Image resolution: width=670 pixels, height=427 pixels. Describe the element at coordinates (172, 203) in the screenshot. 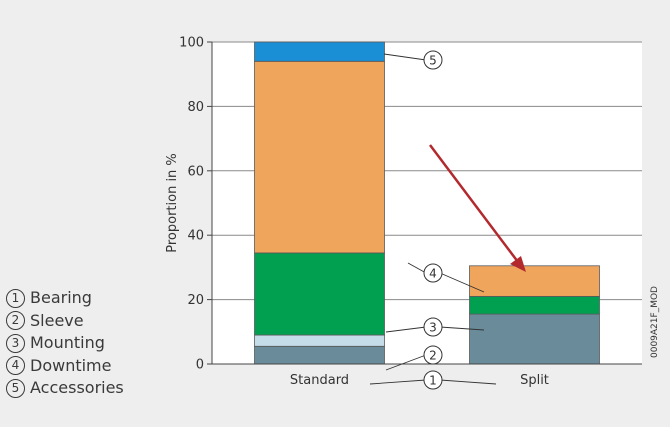

I see `y-axis-label: Proportion in %` at that location.